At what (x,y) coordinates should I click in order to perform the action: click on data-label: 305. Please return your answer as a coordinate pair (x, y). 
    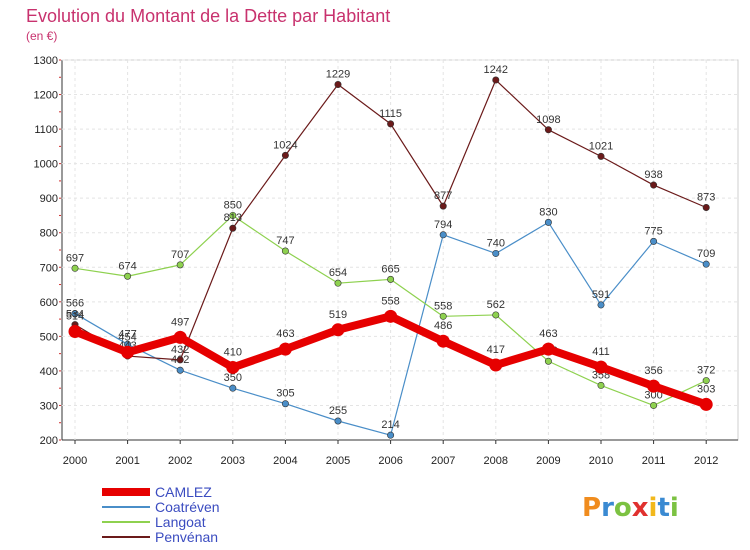
    Looking at the image, I should click on (285, 394).